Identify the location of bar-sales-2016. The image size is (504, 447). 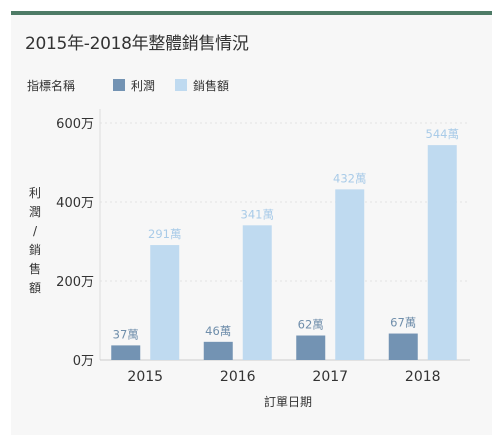
(257, 292).